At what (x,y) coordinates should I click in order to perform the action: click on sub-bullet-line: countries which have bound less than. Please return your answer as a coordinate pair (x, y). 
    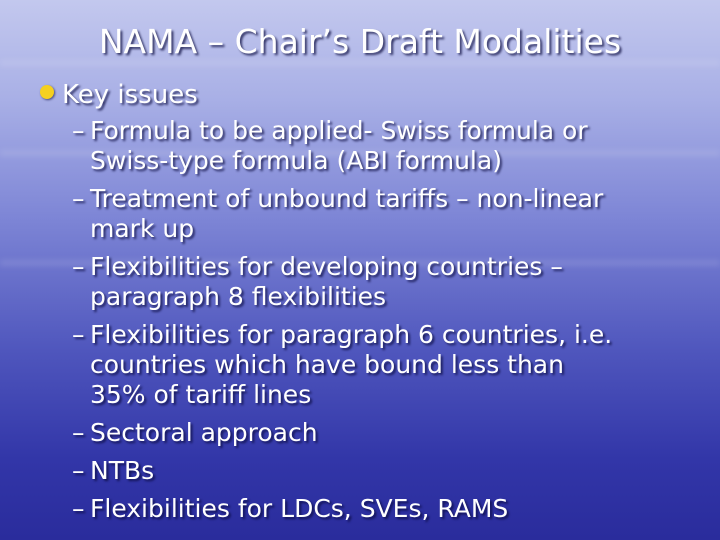
    Looking at the image, I should click on (342, 365).